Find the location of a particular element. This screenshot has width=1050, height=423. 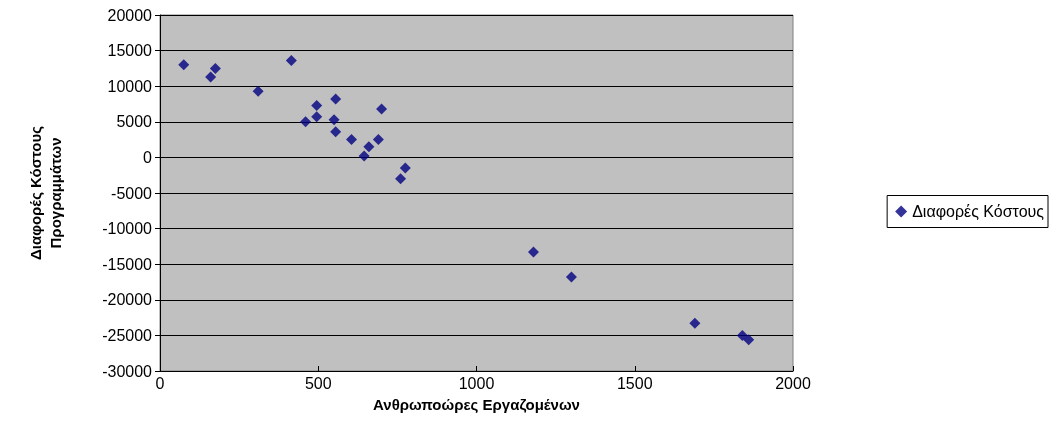

x-tick-label: 1500 is located at coordinates (634, 383).